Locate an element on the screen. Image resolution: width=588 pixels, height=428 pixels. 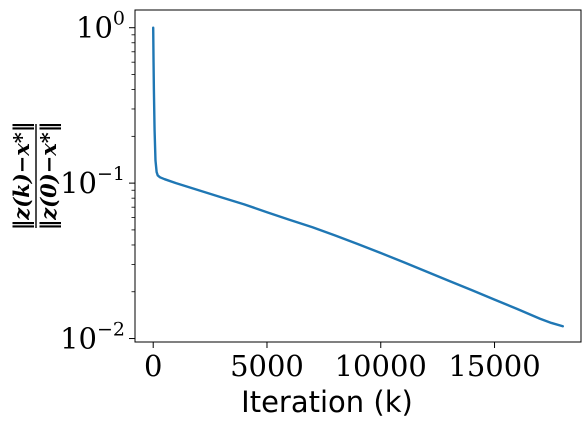
x-axis-label: Iteration (k) is located at coordinates (327, 402).